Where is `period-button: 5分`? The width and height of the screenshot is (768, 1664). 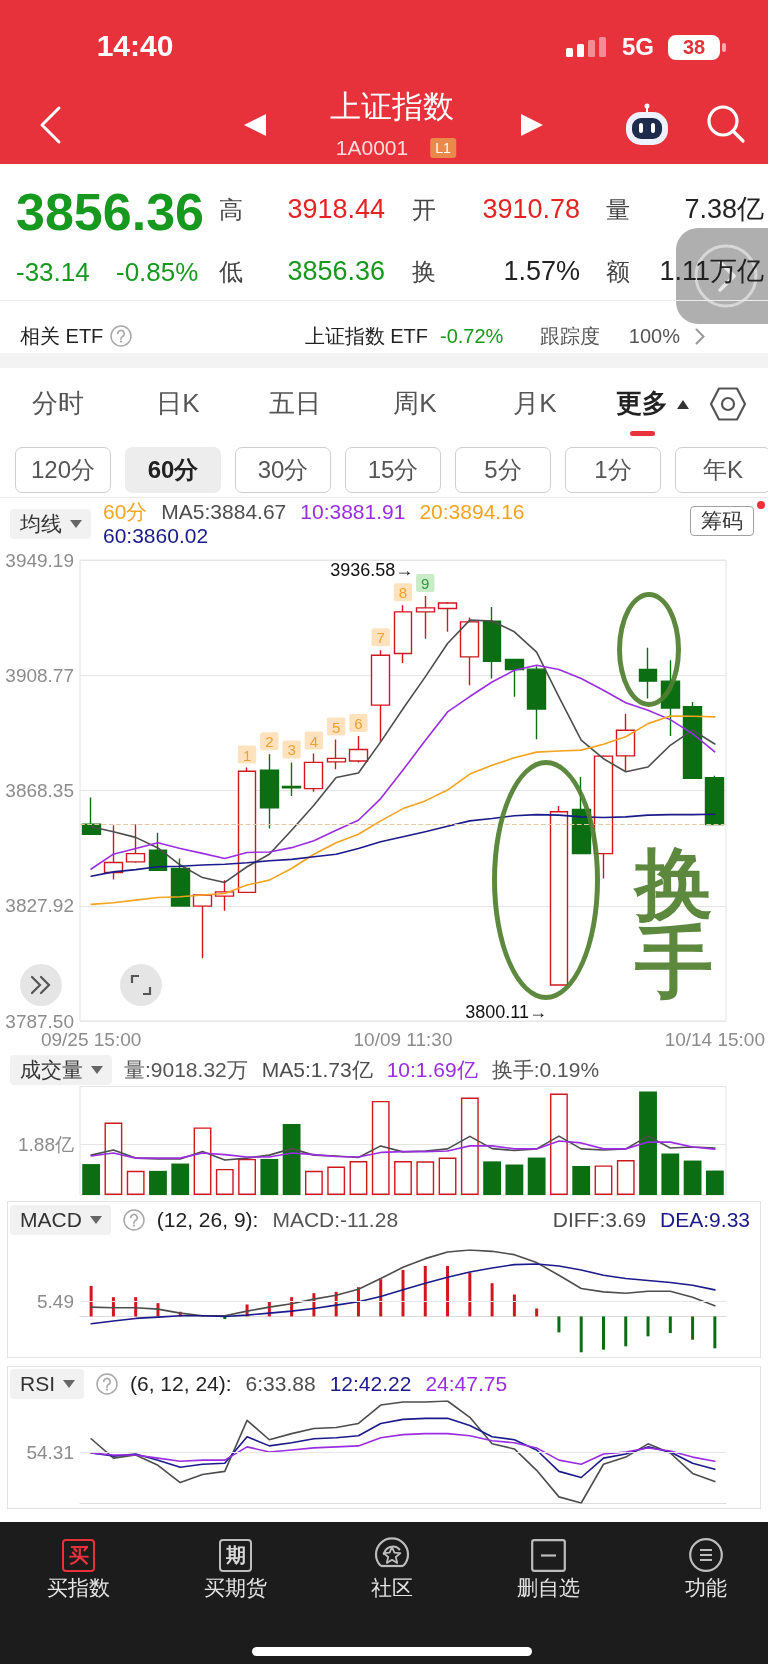
period-button: 5分 is located at coordinates (503, 470).